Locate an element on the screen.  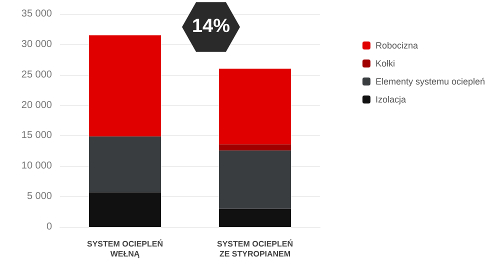
y-tick-label: 20 000 is located at coordinates (36, 105).